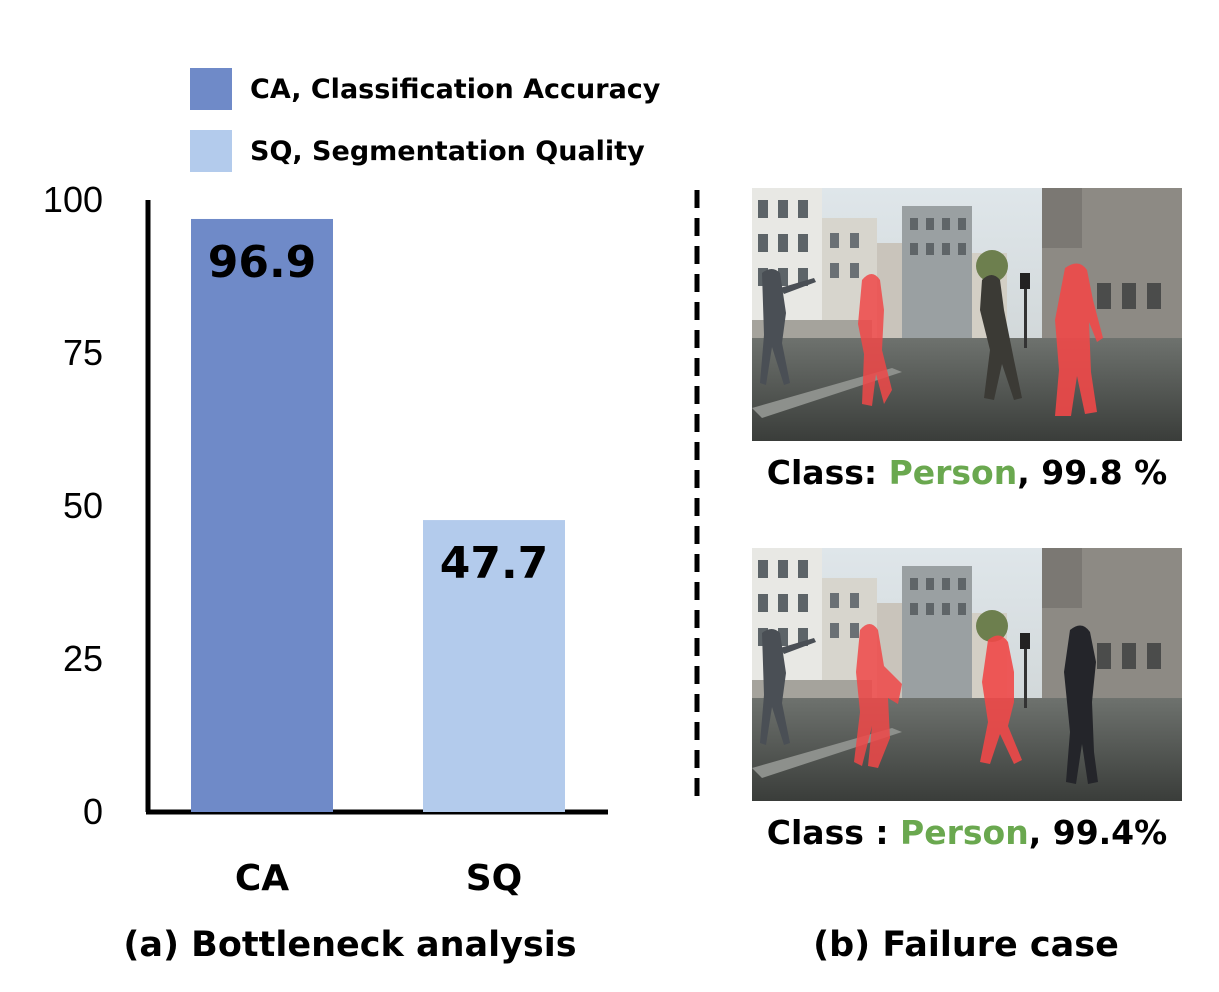 The height and width of the screenshot is (992, 1219). What do you see at coordinates (967, 832) in the screenshot?
I see `class-label-2: Class : Person, 99.4%` at bounding box center [967, 832].